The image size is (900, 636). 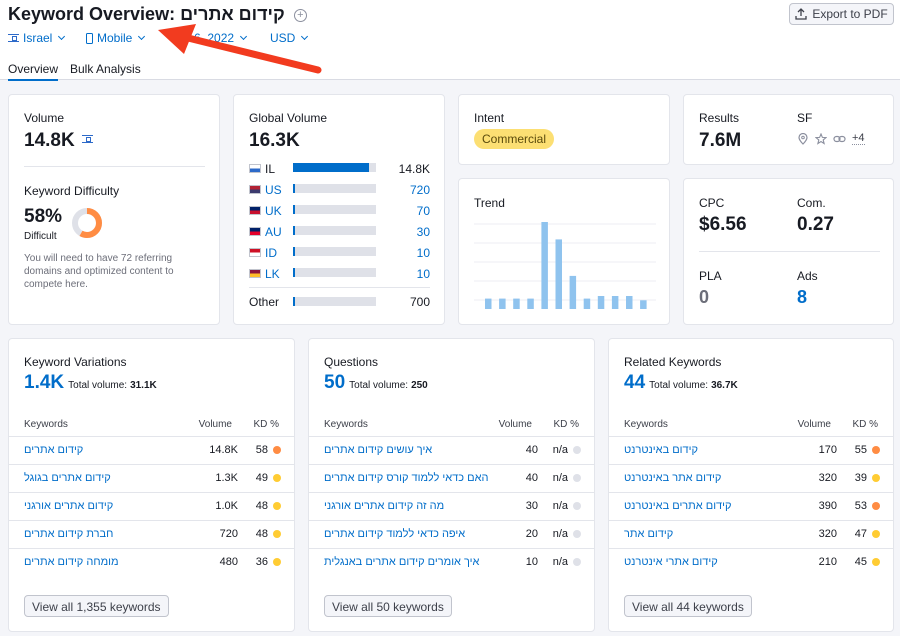 I want to click on country-row-id: ID 10, so click(x=339, y=254).